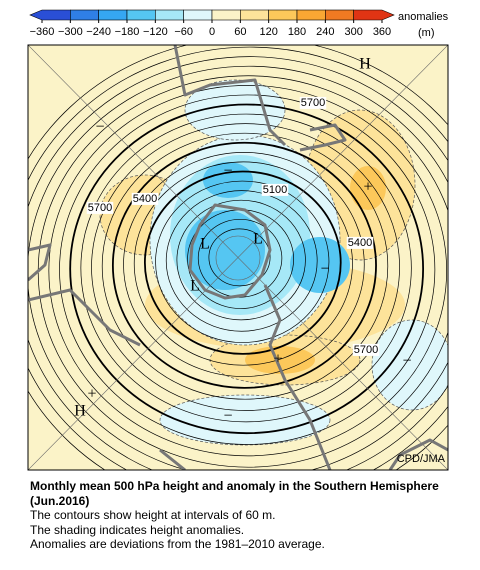 The width and height of the screenshot is (480, 570). Describe the element at coordinates (423, 17) in the screenshot. I see `colorbar-title: anomalies` at that location.